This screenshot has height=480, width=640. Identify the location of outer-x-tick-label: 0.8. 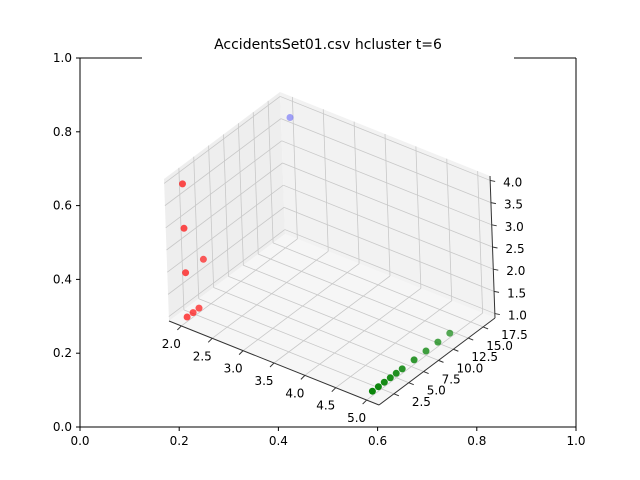
(476, 441).